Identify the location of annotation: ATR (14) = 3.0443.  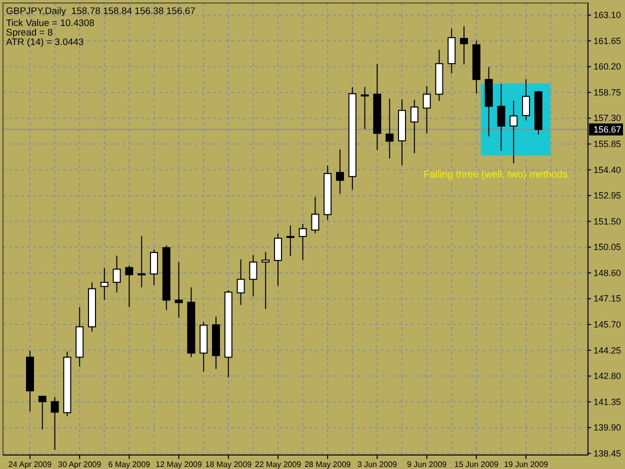
(45, 42).